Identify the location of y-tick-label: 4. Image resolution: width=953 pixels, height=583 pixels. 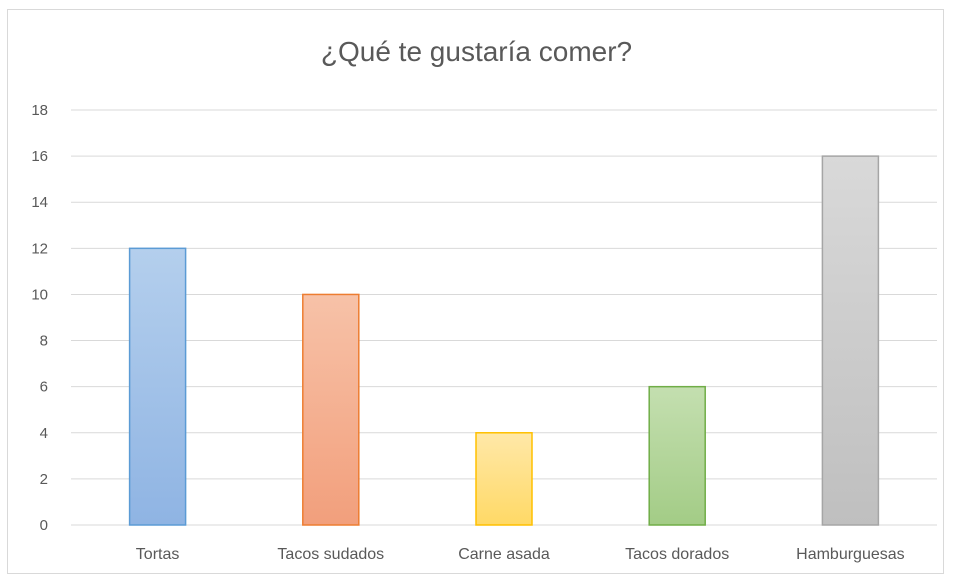
(44, 433).